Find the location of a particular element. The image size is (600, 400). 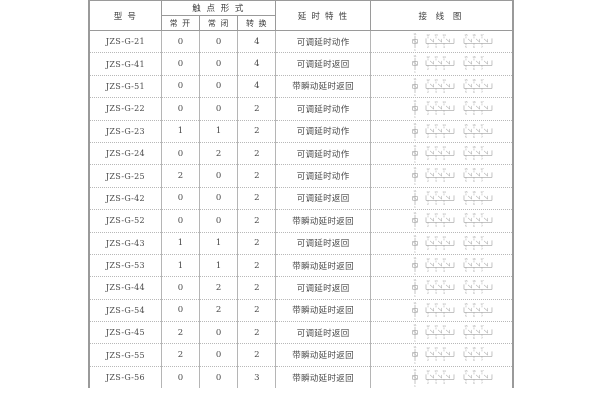

table-row: JZS-G-44 0 2 2 可调延时返回 11 1 12 13 14 2 3 4 15 16 17 5 6 7 is located at coordinates (301, 288).